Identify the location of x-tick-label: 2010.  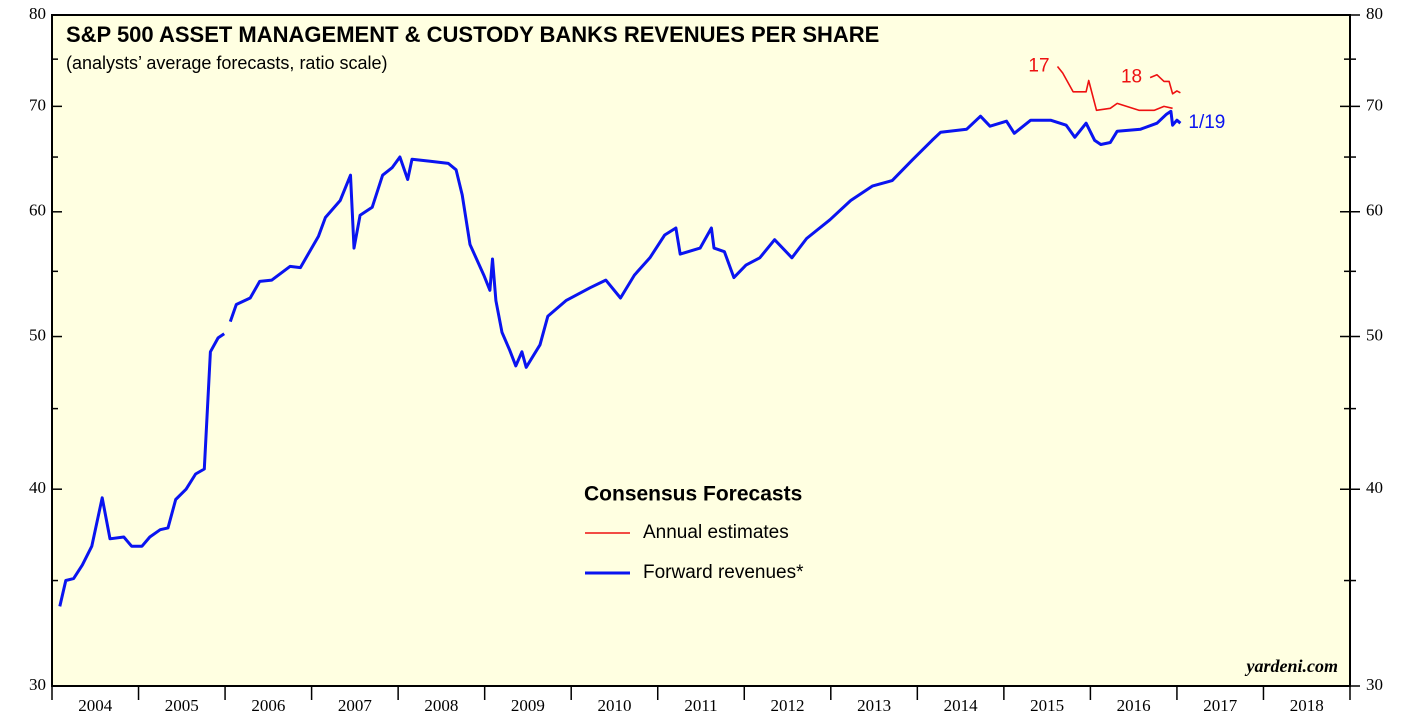
(614, 705).